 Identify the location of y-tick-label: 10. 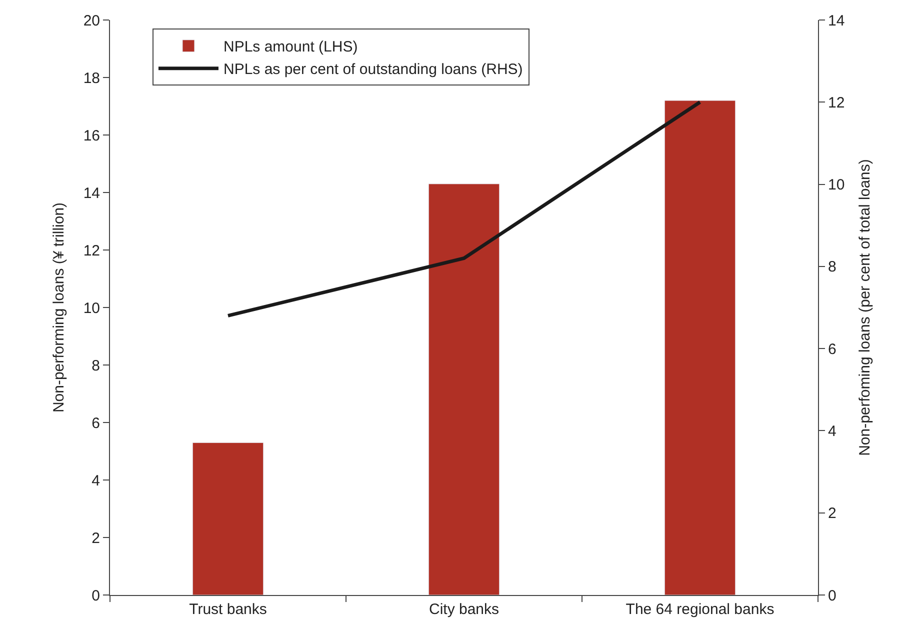
(91, 308).